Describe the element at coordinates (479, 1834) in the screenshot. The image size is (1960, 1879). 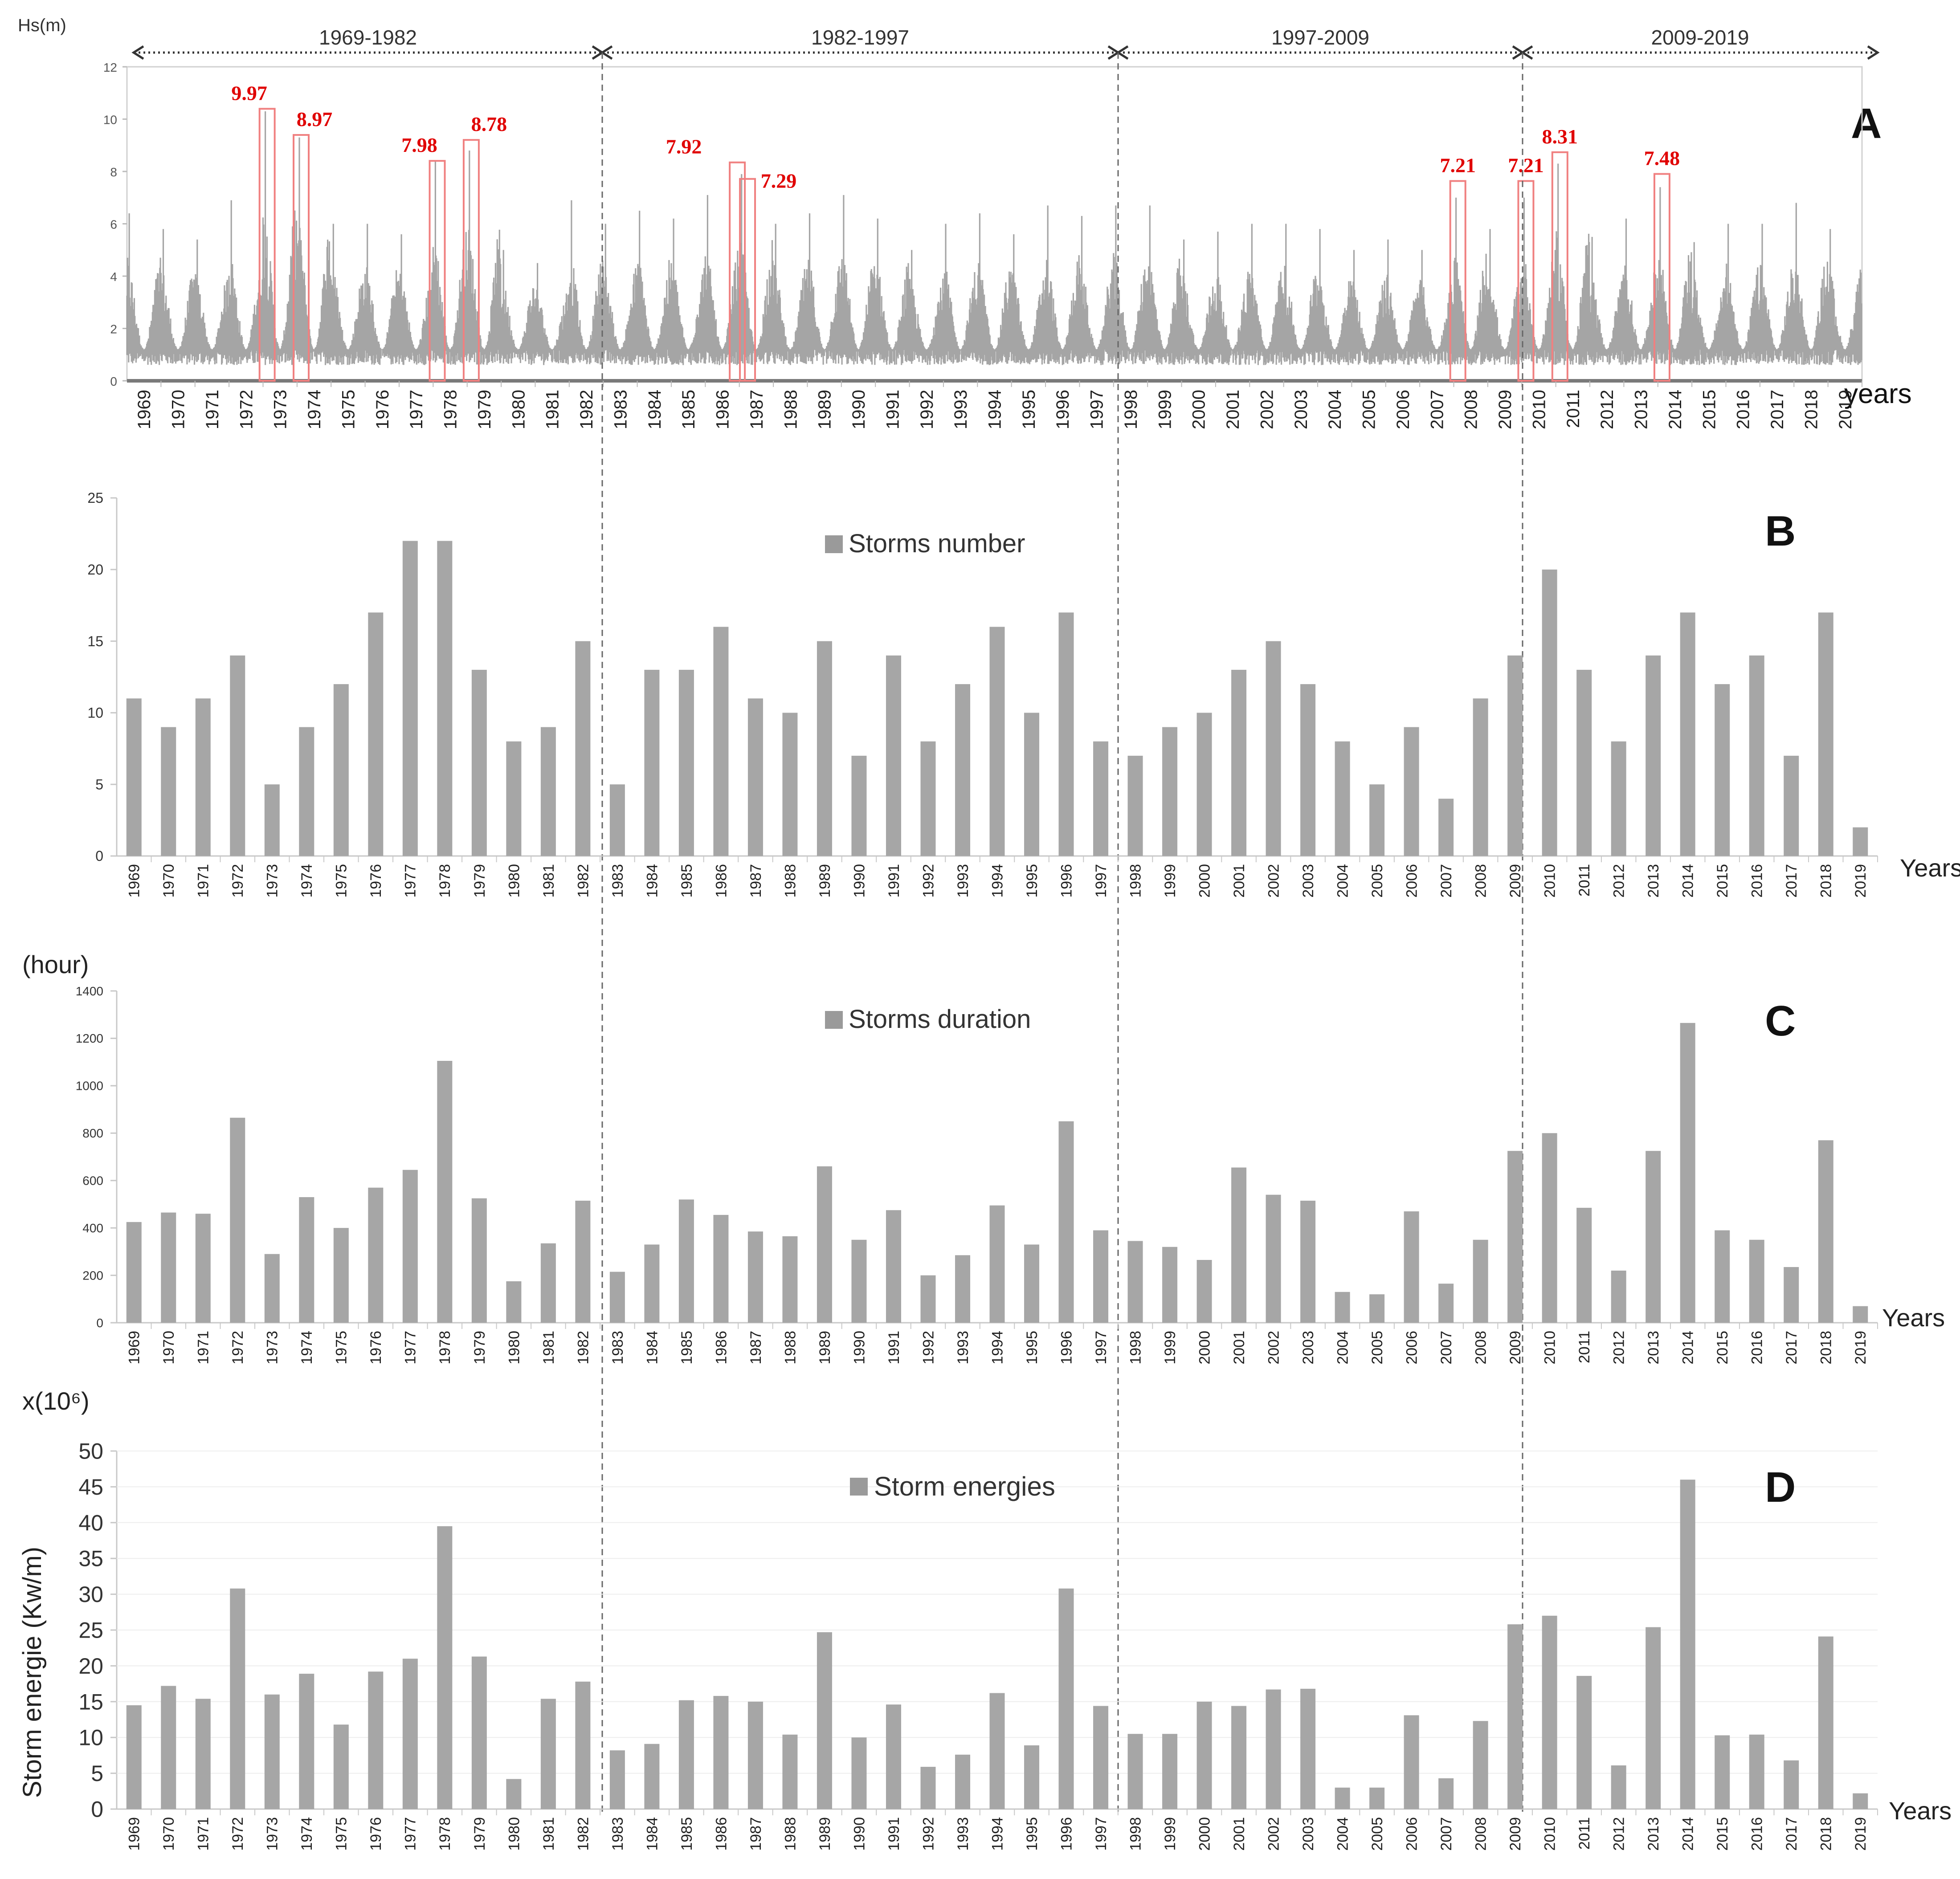
I see `d-xtick-label: 1979` at that location.